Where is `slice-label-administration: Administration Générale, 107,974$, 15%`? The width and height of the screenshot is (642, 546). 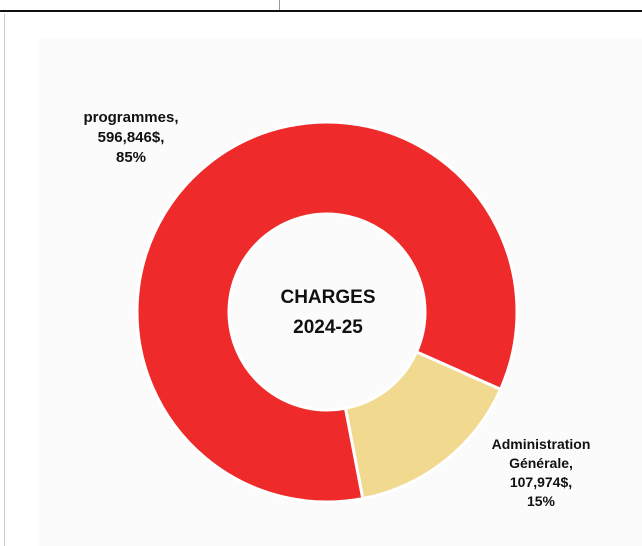 slice-label-administration: Administration Générale, 107,974$, 15% is located at coordinates (541, 473).